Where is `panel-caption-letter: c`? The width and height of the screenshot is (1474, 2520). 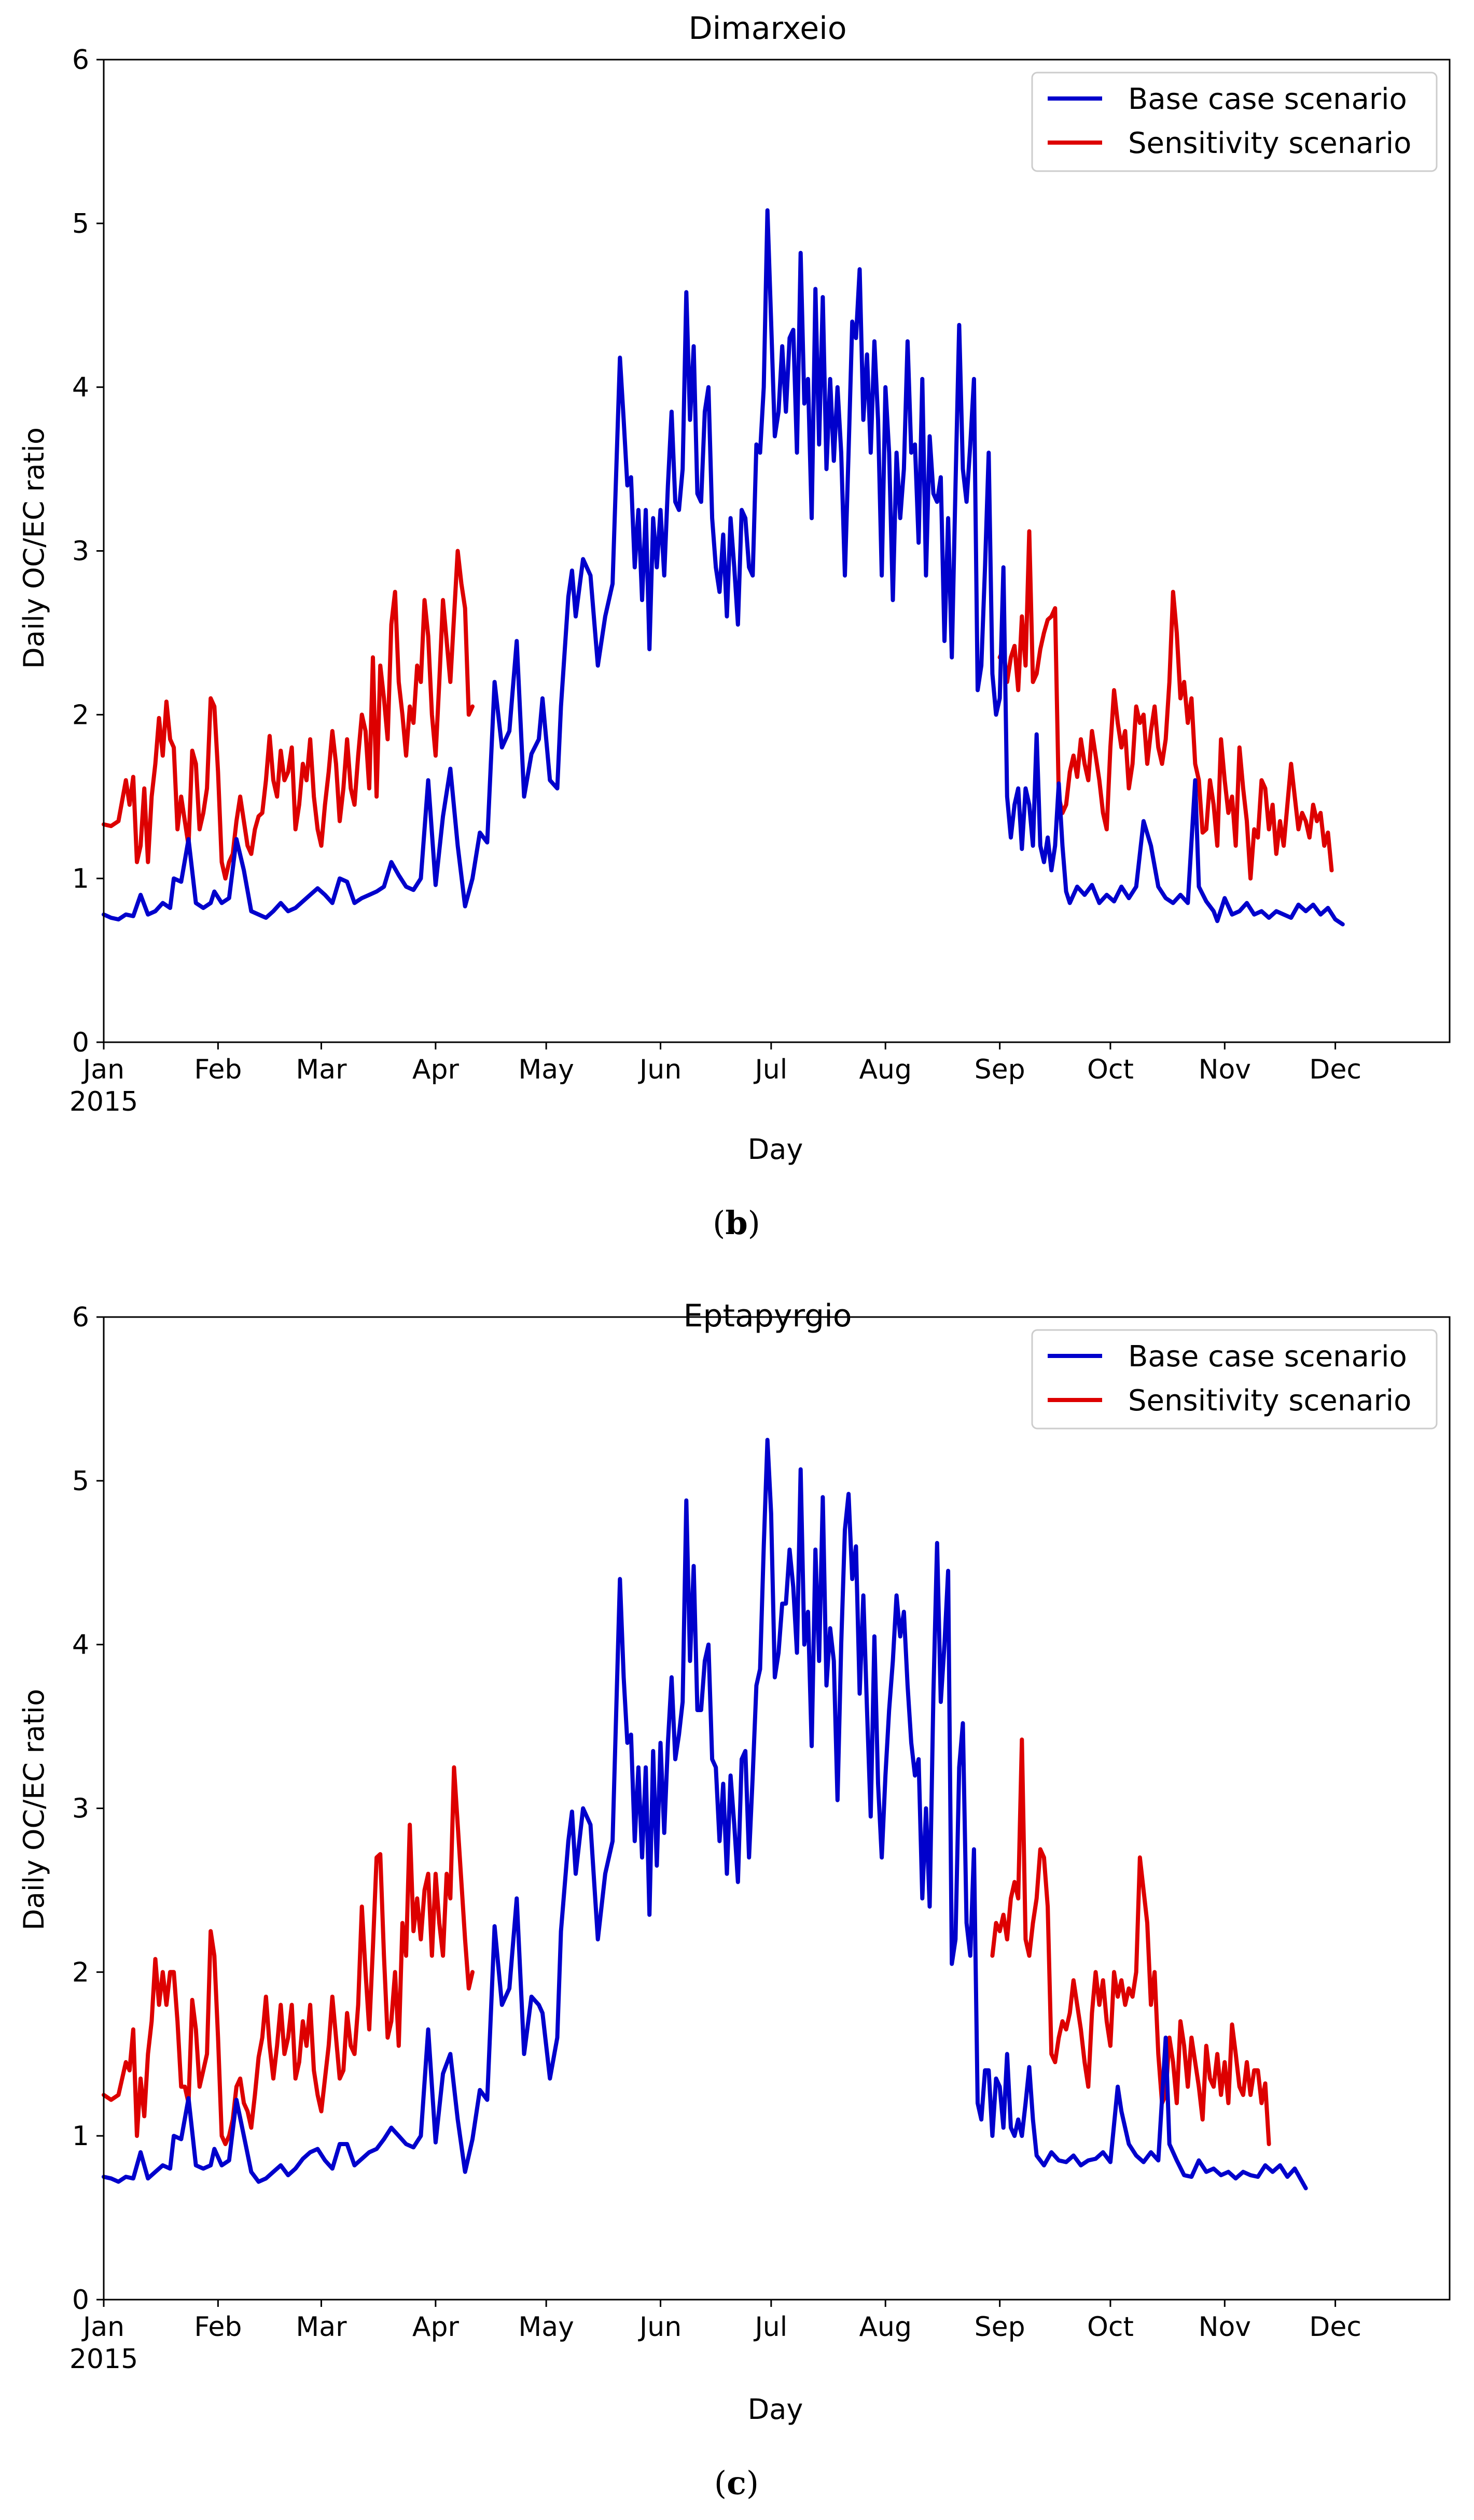 panel-caption-letter: c is located at coordinates (737, 2483).